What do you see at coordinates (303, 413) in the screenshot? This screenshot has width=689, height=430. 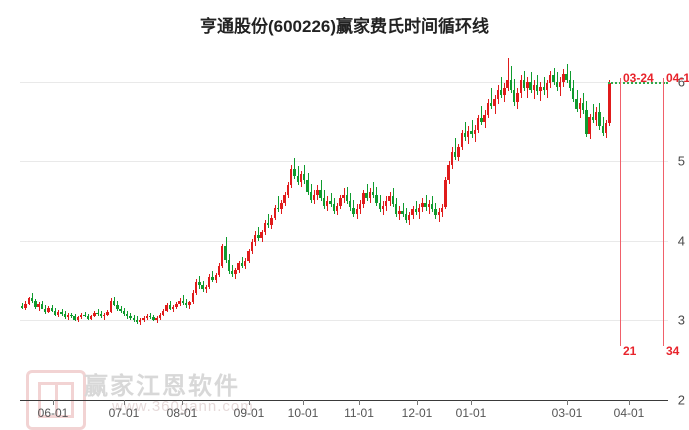 I see `x-axis-tick-label: 10-01` at bounding box center [303, 413].